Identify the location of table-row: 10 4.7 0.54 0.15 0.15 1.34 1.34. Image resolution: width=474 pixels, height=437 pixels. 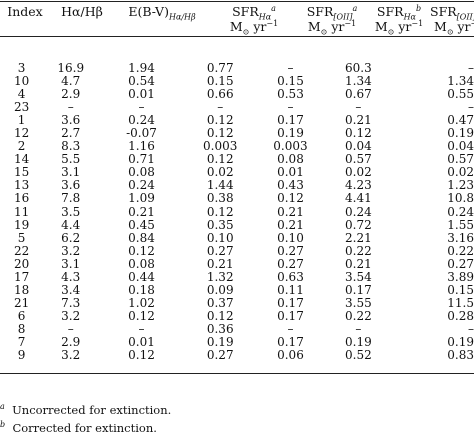
(237, 81).